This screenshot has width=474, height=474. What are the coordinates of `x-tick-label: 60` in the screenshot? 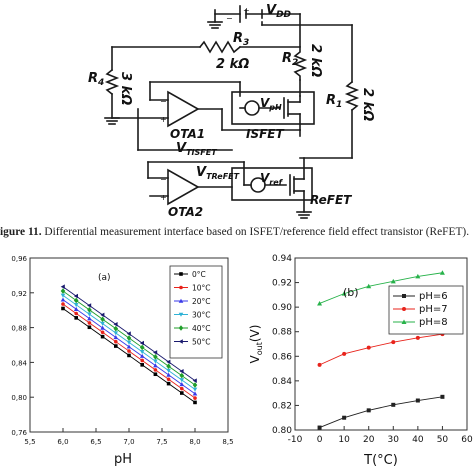 It's located at (467, 440).